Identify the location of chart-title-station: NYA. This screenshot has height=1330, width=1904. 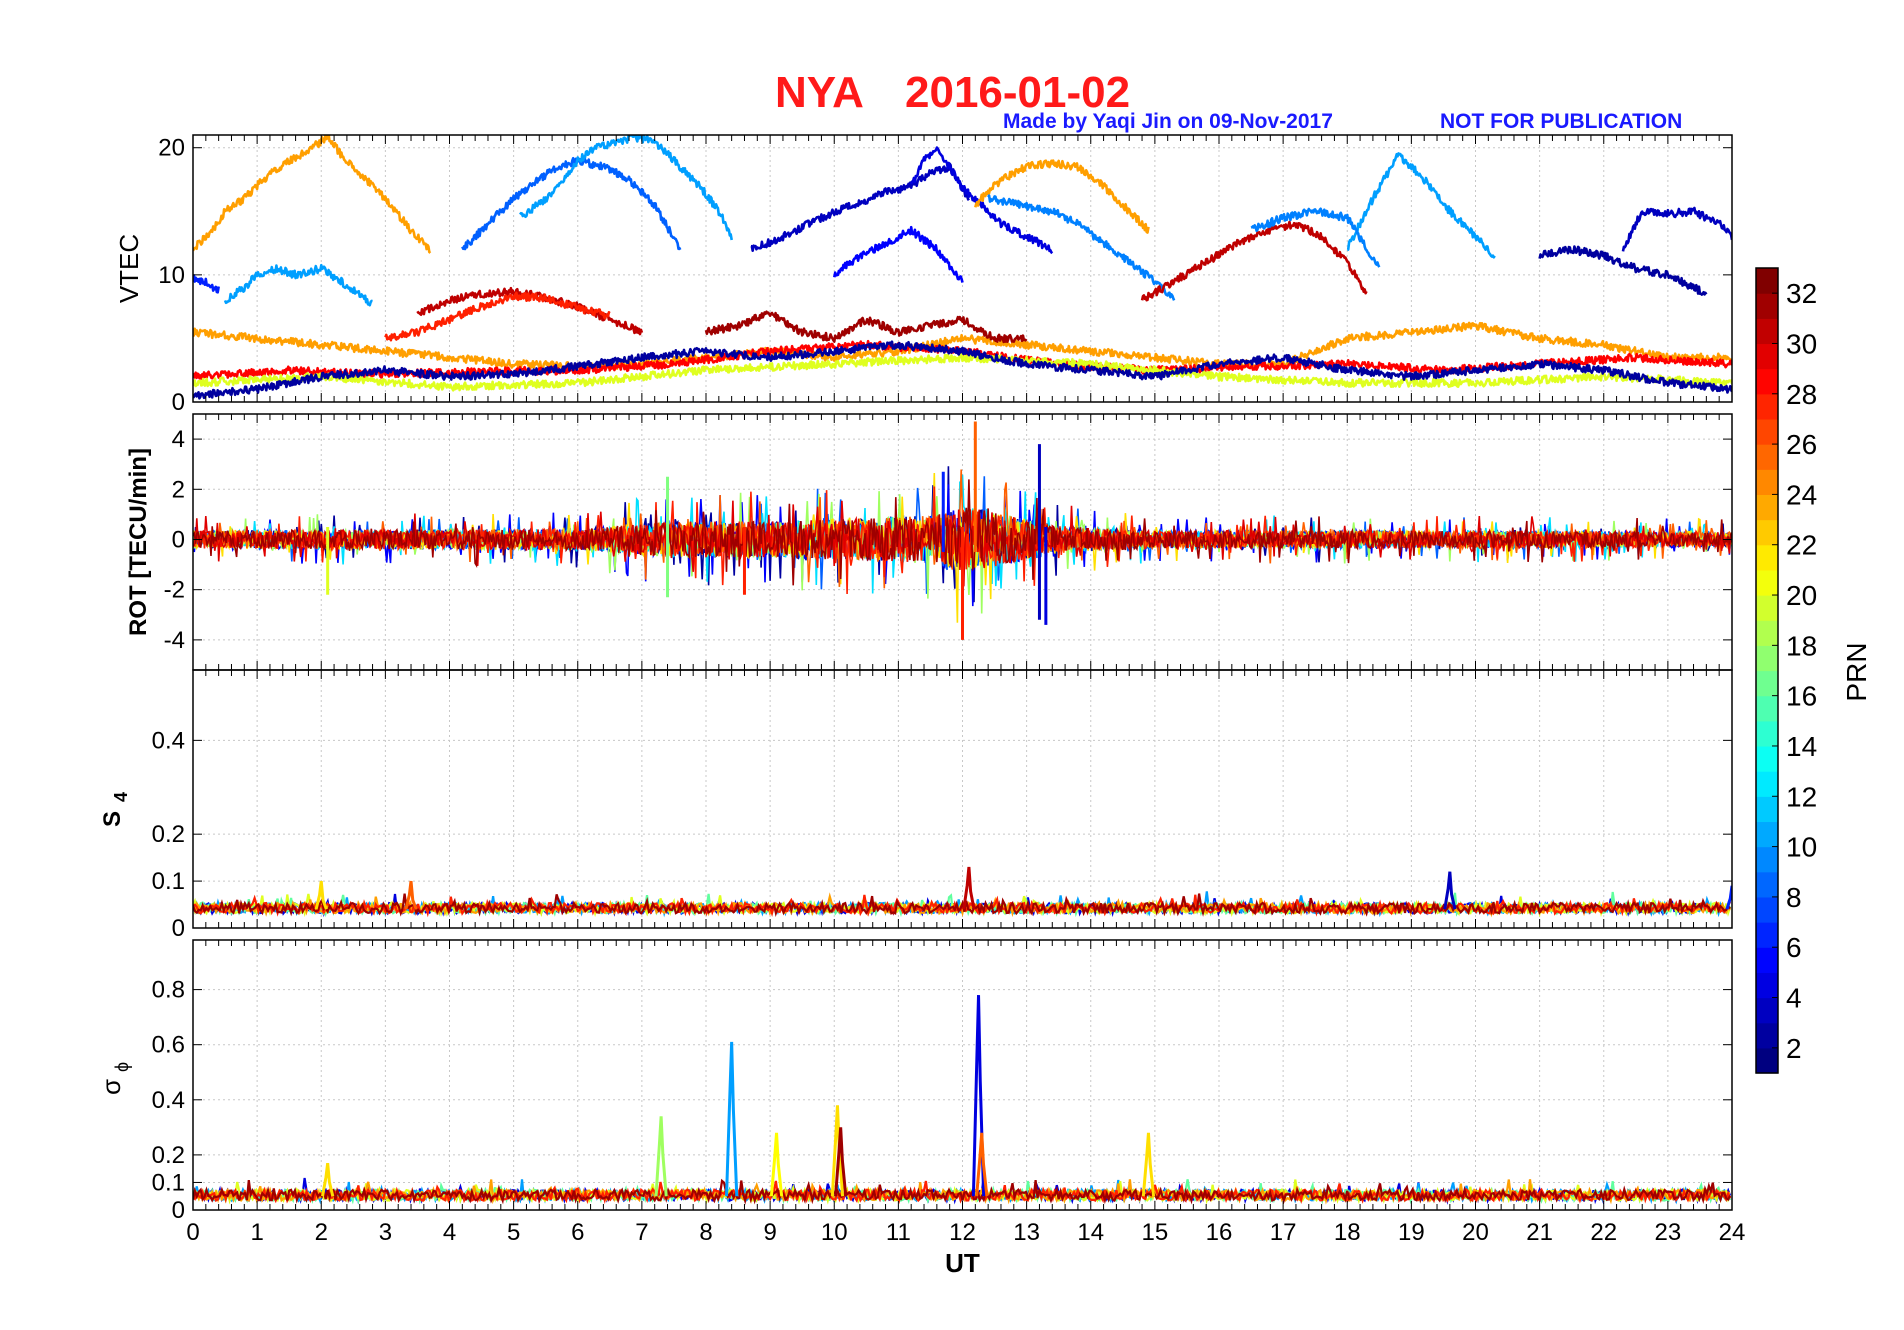
(819, 92).